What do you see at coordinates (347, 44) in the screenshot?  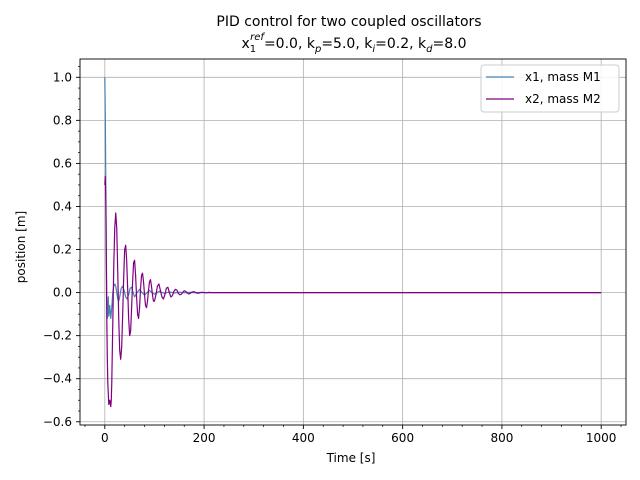 I see `subtitle-part2: =5.0, k` at bounding box center [347, 44].